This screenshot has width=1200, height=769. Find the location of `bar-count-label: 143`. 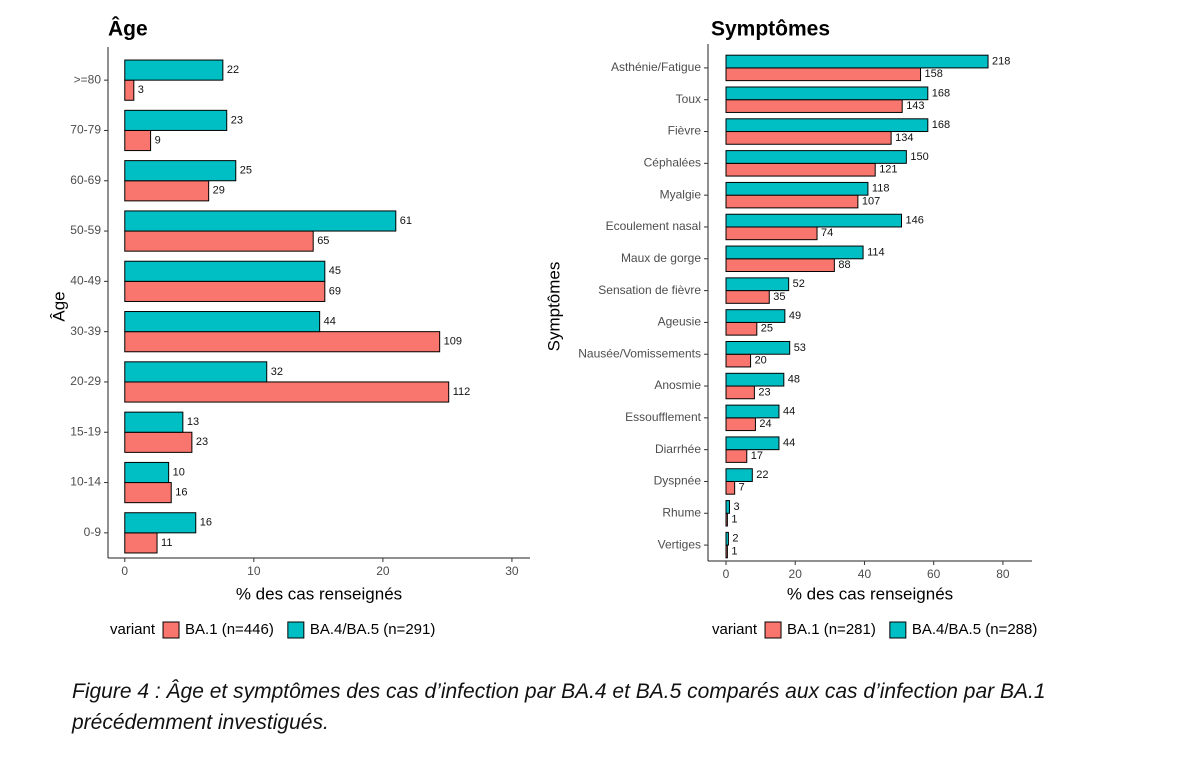

bar-count-label: 143 is located at coordinates (915, 106).